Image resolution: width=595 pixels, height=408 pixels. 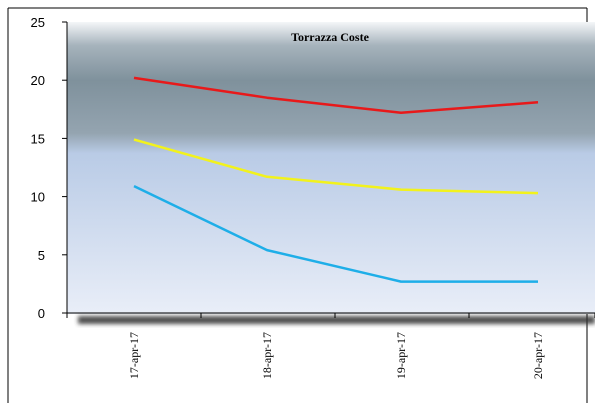 What do you see at coordinates (330, 37) in the screenshot?
I see `chart-title: Torrazza Coste` at bounding box center [330, 37].